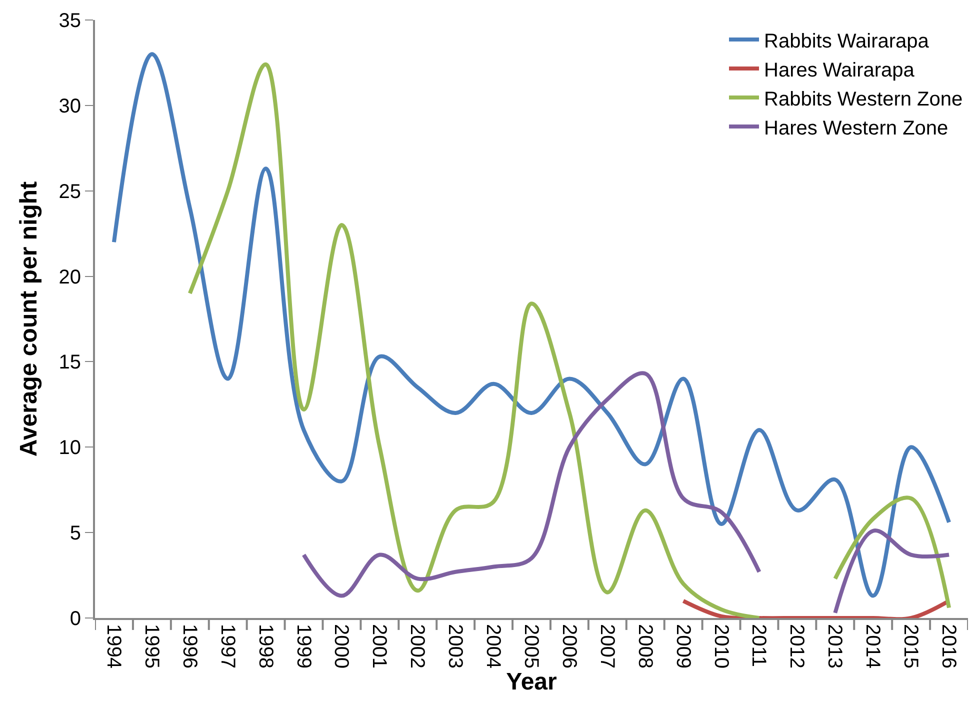  Describe the element at coordinates (645, 646) in the screenshot. I see `x-tick-label: 2008` at that location.